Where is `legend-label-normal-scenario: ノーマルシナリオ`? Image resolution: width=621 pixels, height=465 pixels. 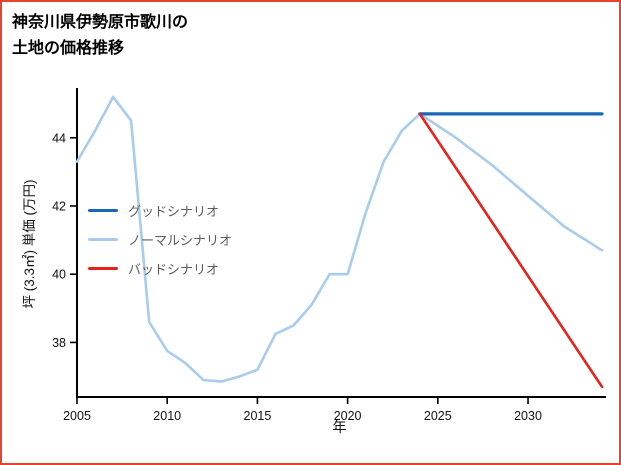 legend-label-normal-scenario: ノーマルシナリオ is located at coordinates (180, 240).